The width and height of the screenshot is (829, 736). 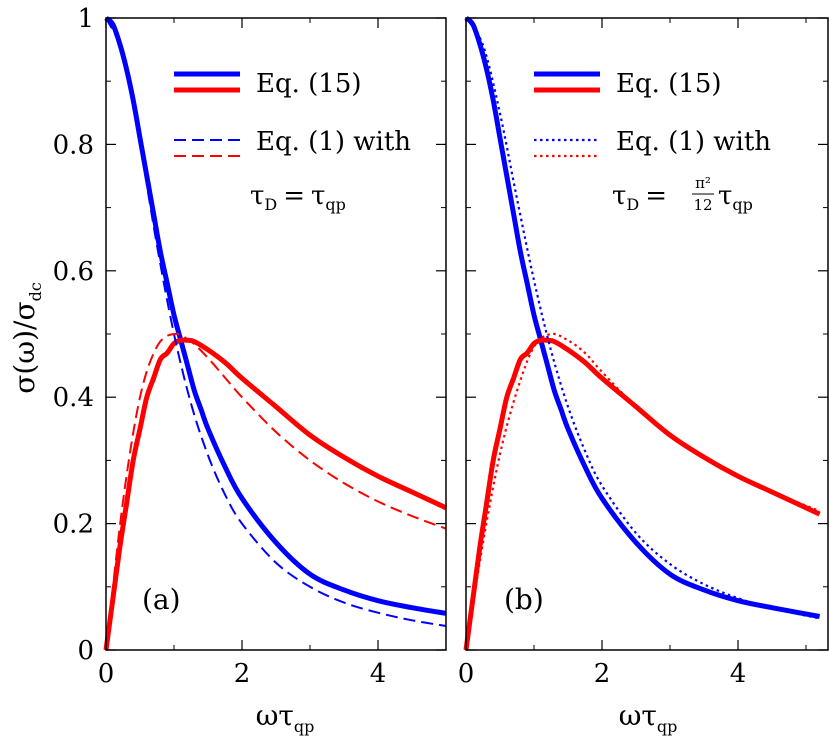 What do you see at coordinates (702, 205) in the screenshot?
I see `legend-b-frac-den: 12` at bounding box center [702, 205].